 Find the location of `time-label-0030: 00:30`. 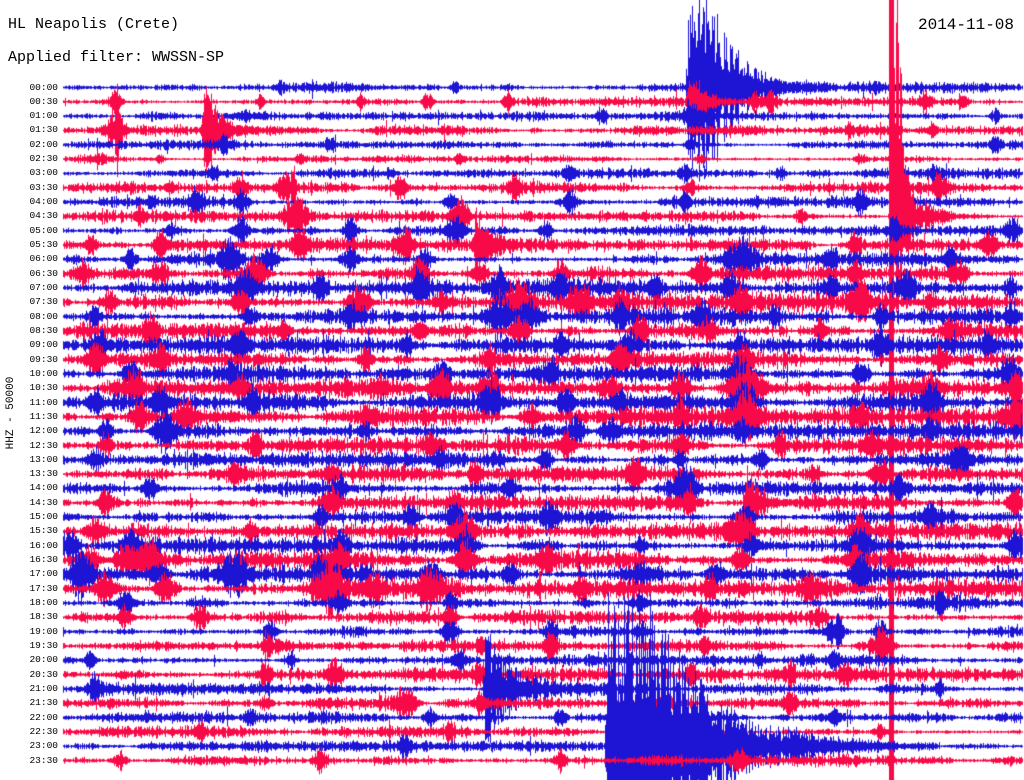

time-label-0030: 00:30 is located at coordinates (43, 101).